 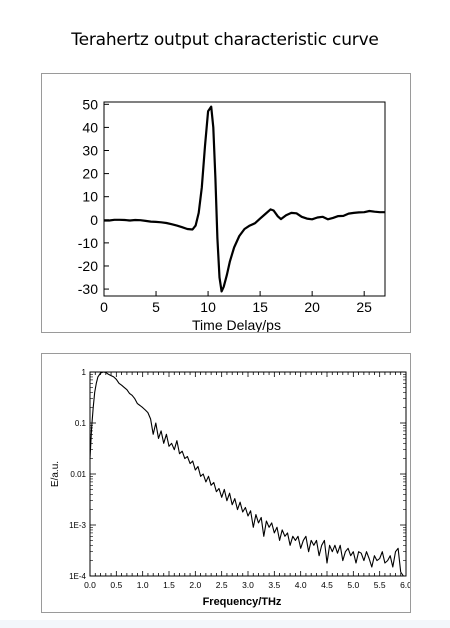 I want to click on x-tick-label: 5.0, so click(x=353, y=585).